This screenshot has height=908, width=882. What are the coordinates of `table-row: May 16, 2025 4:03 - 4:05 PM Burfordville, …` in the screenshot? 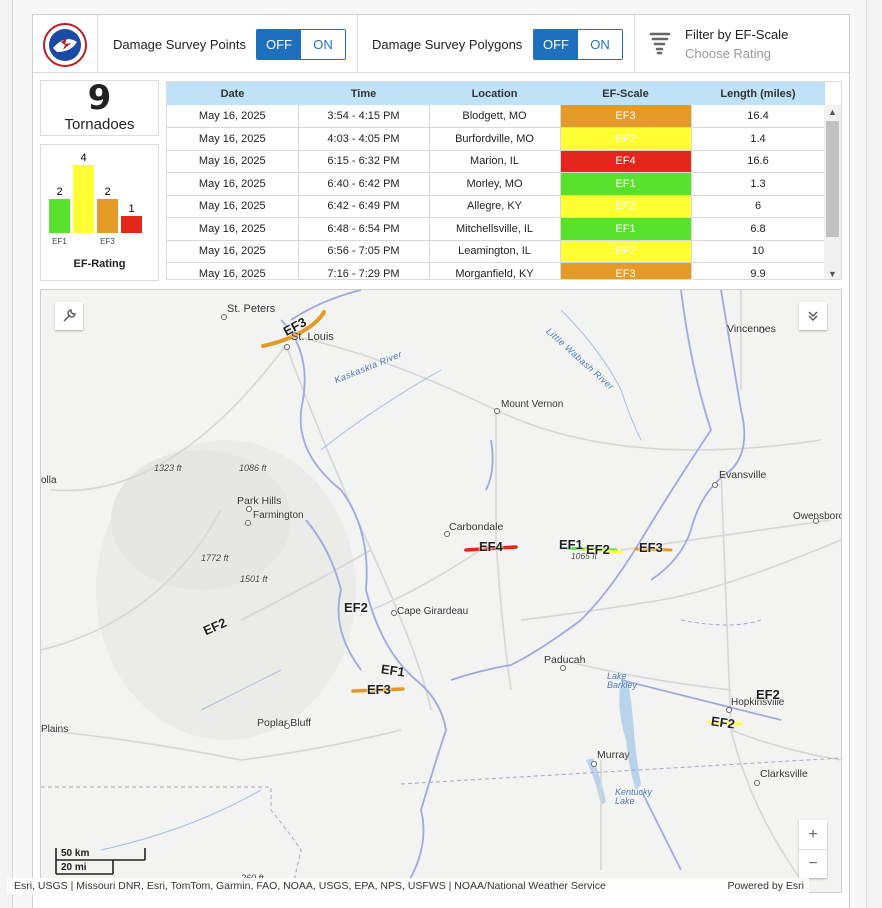 It's located at (496, 139).